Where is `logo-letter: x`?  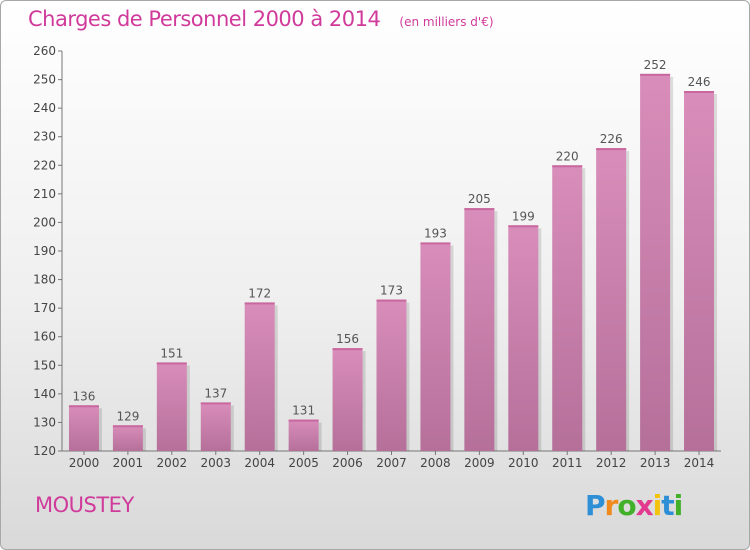
logo-letter: x is located at coordinates (644, 505).